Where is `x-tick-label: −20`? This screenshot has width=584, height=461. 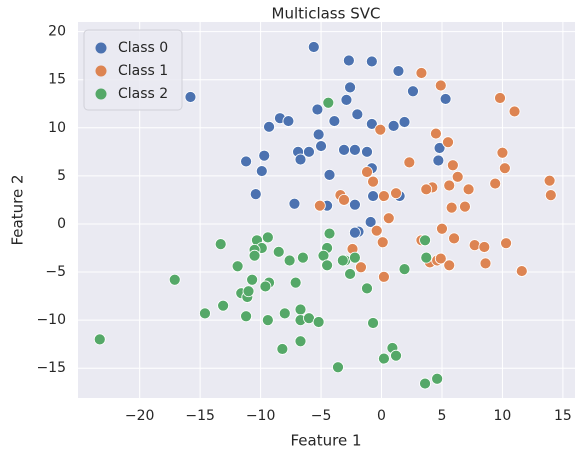 x-tick-label: −20 is located at coordinates (140, 416).